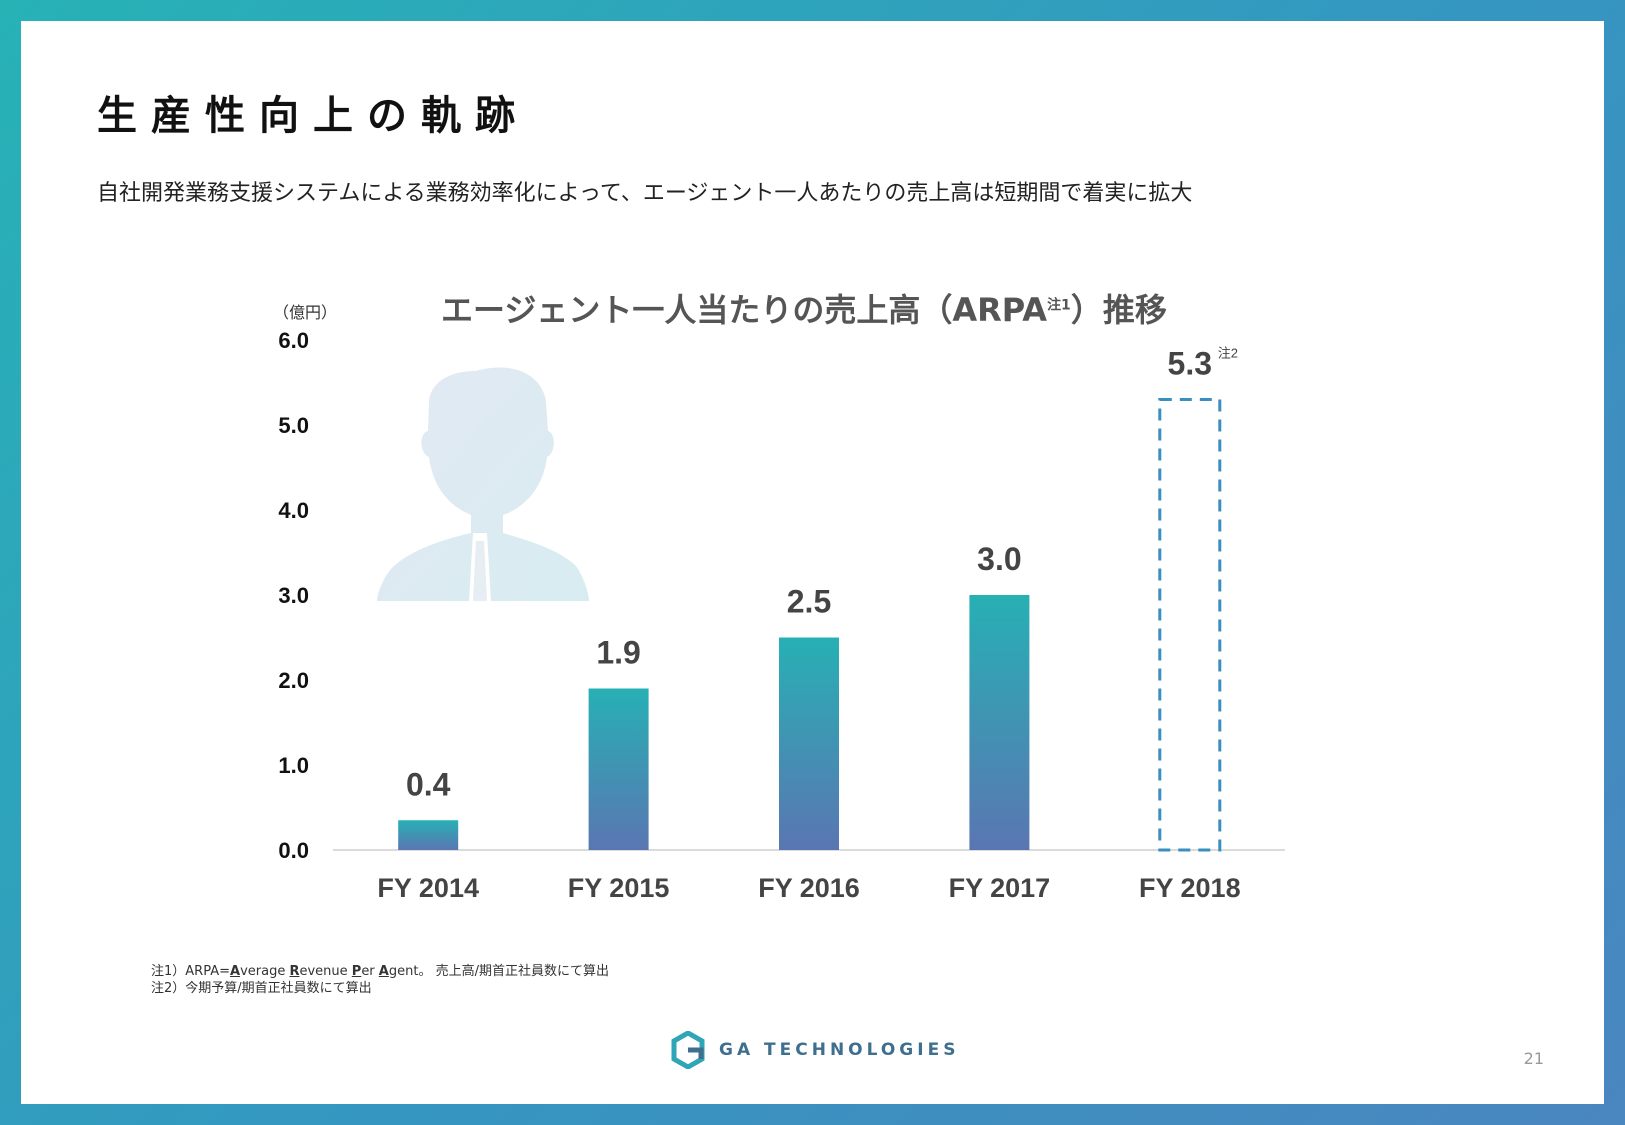 The image size is (1625, 1125). What do you see at coordinates (688, 1050) in the screenshot?
I see `ga-logo-icon` at bounding box center [688, 1050].